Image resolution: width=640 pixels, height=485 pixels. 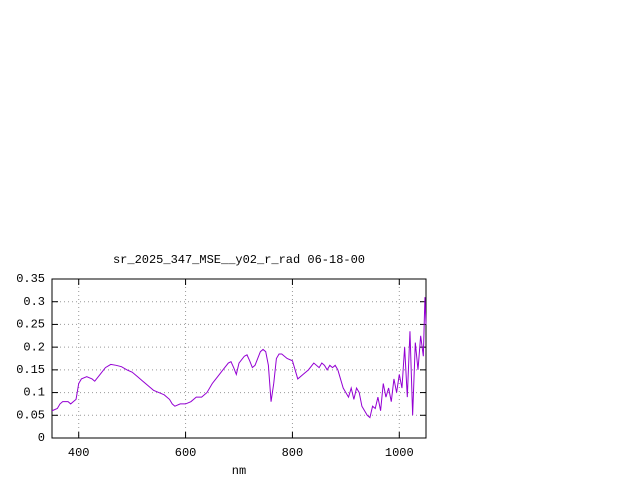 What do you see at coordinates (41, 438) in the screenshot?
I see `y-tick-label: 0` at bounding box center [41, 438].